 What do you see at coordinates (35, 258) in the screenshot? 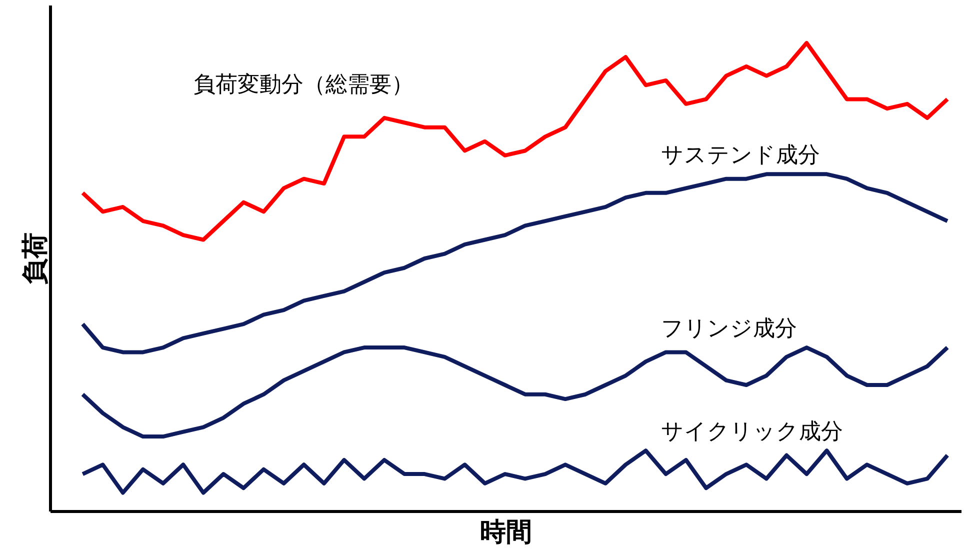
I see `y-axis-title: 負荷` at bounding box center [35, 258].